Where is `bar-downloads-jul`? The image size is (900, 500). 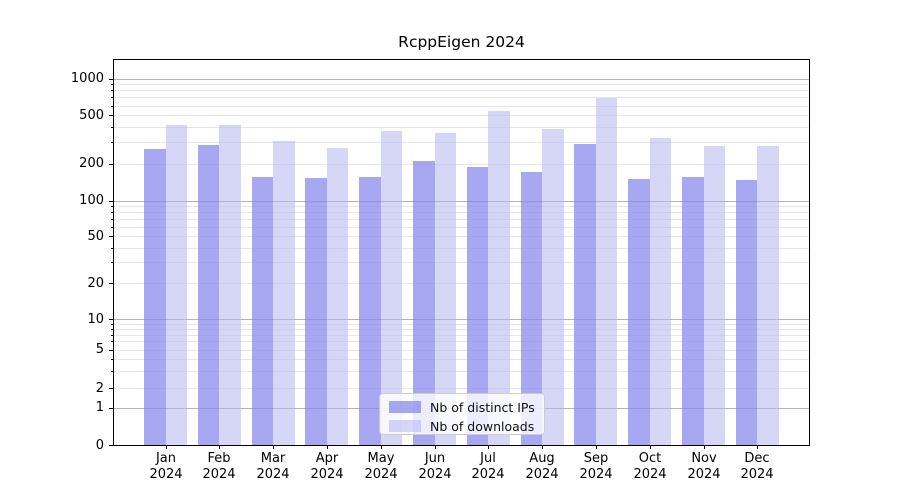 bar-downloads-jul is located at coordinates (499, 278).